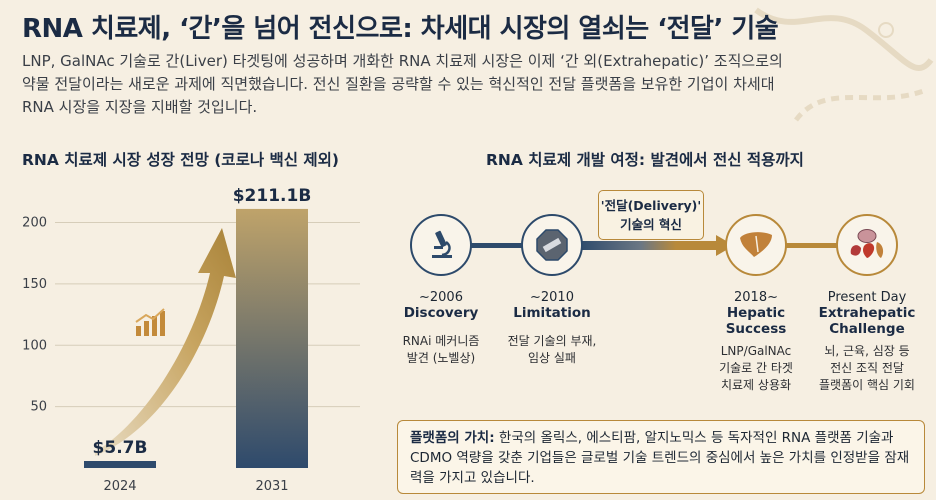 The width and height of the screenshot is (936, 500). Describe the element at coordinates (552, 350) in the screenshot. I see `stage-description: 전달 기술의 부재, 임상 실패` at that location.